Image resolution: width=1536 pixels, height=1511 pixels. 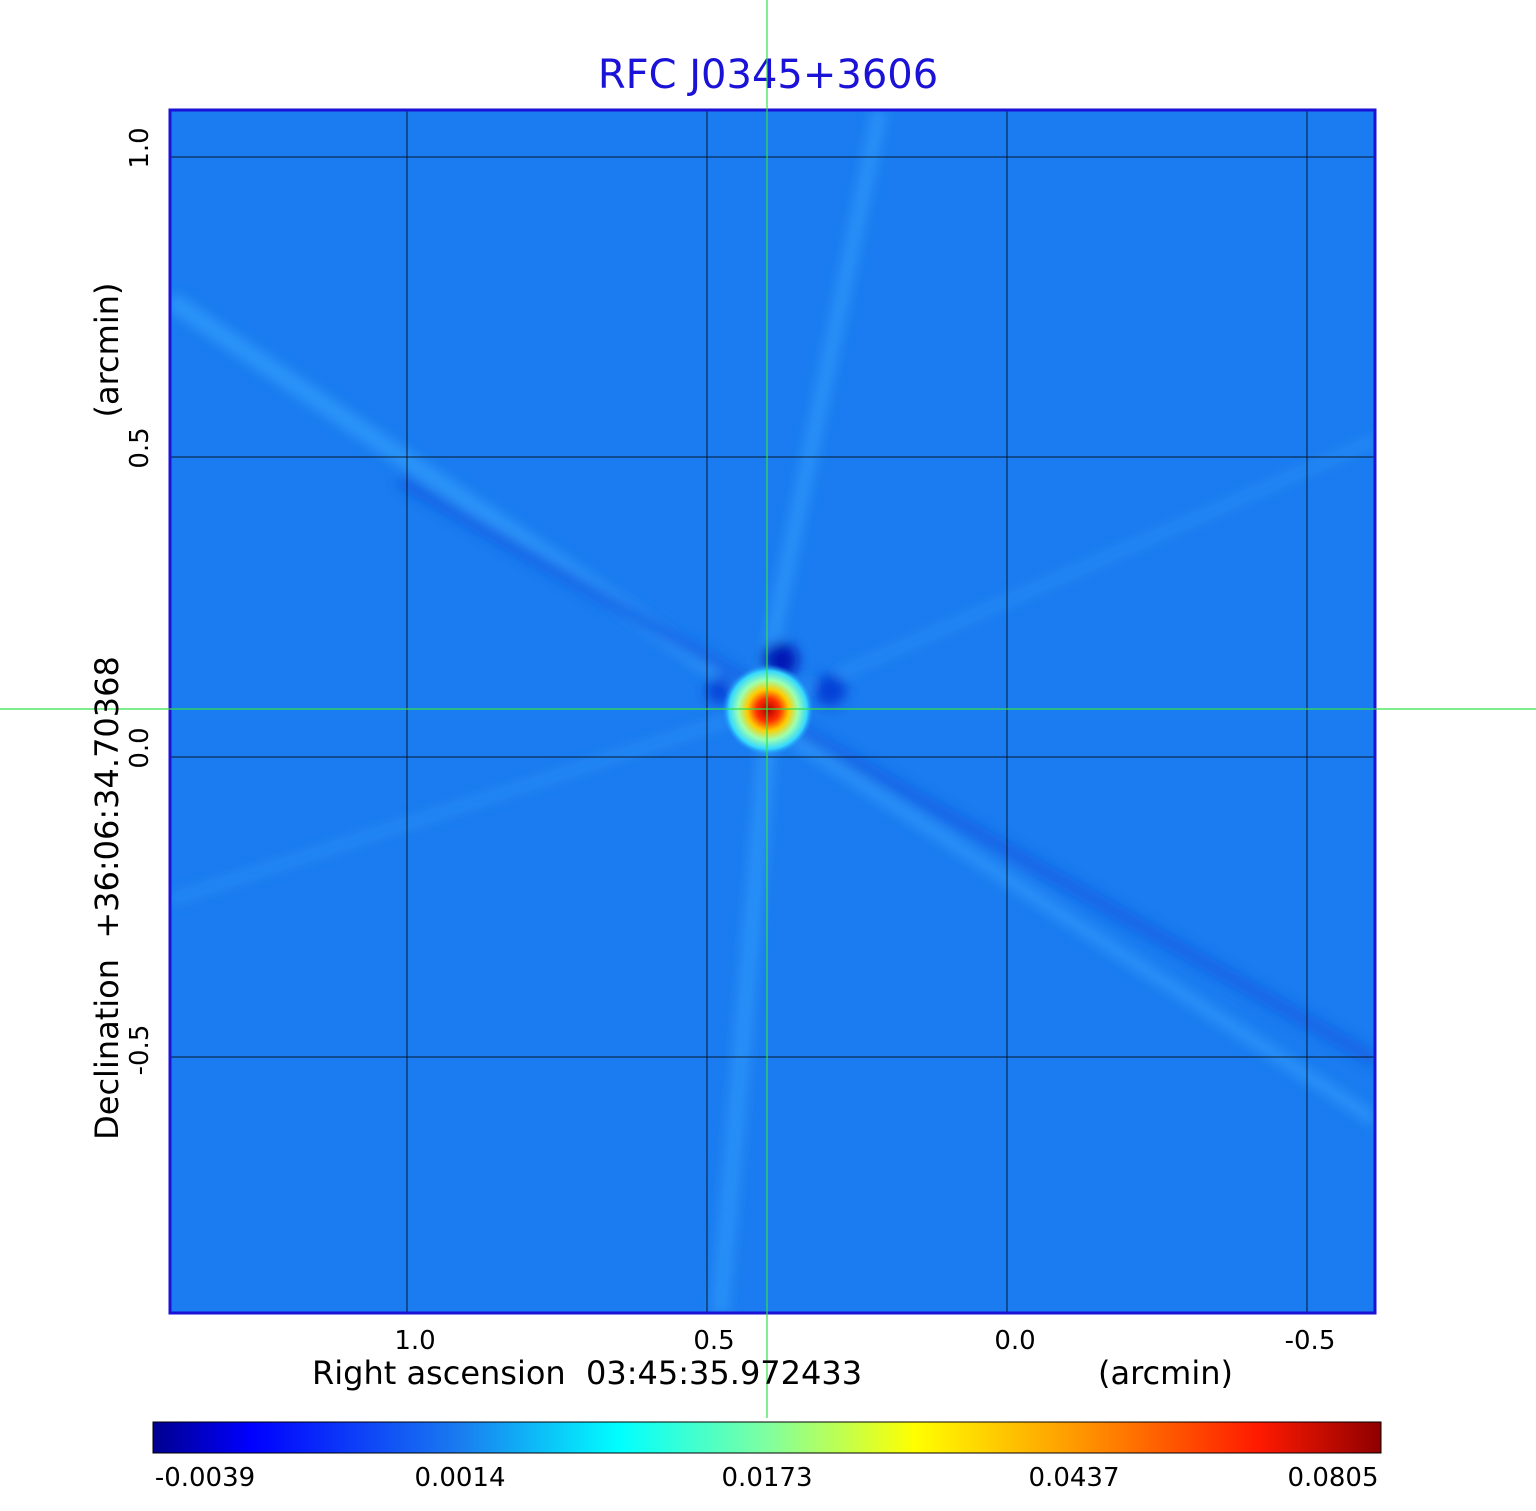 I want to click on y-tick-label: 1.0, so click(x=140, y=148).